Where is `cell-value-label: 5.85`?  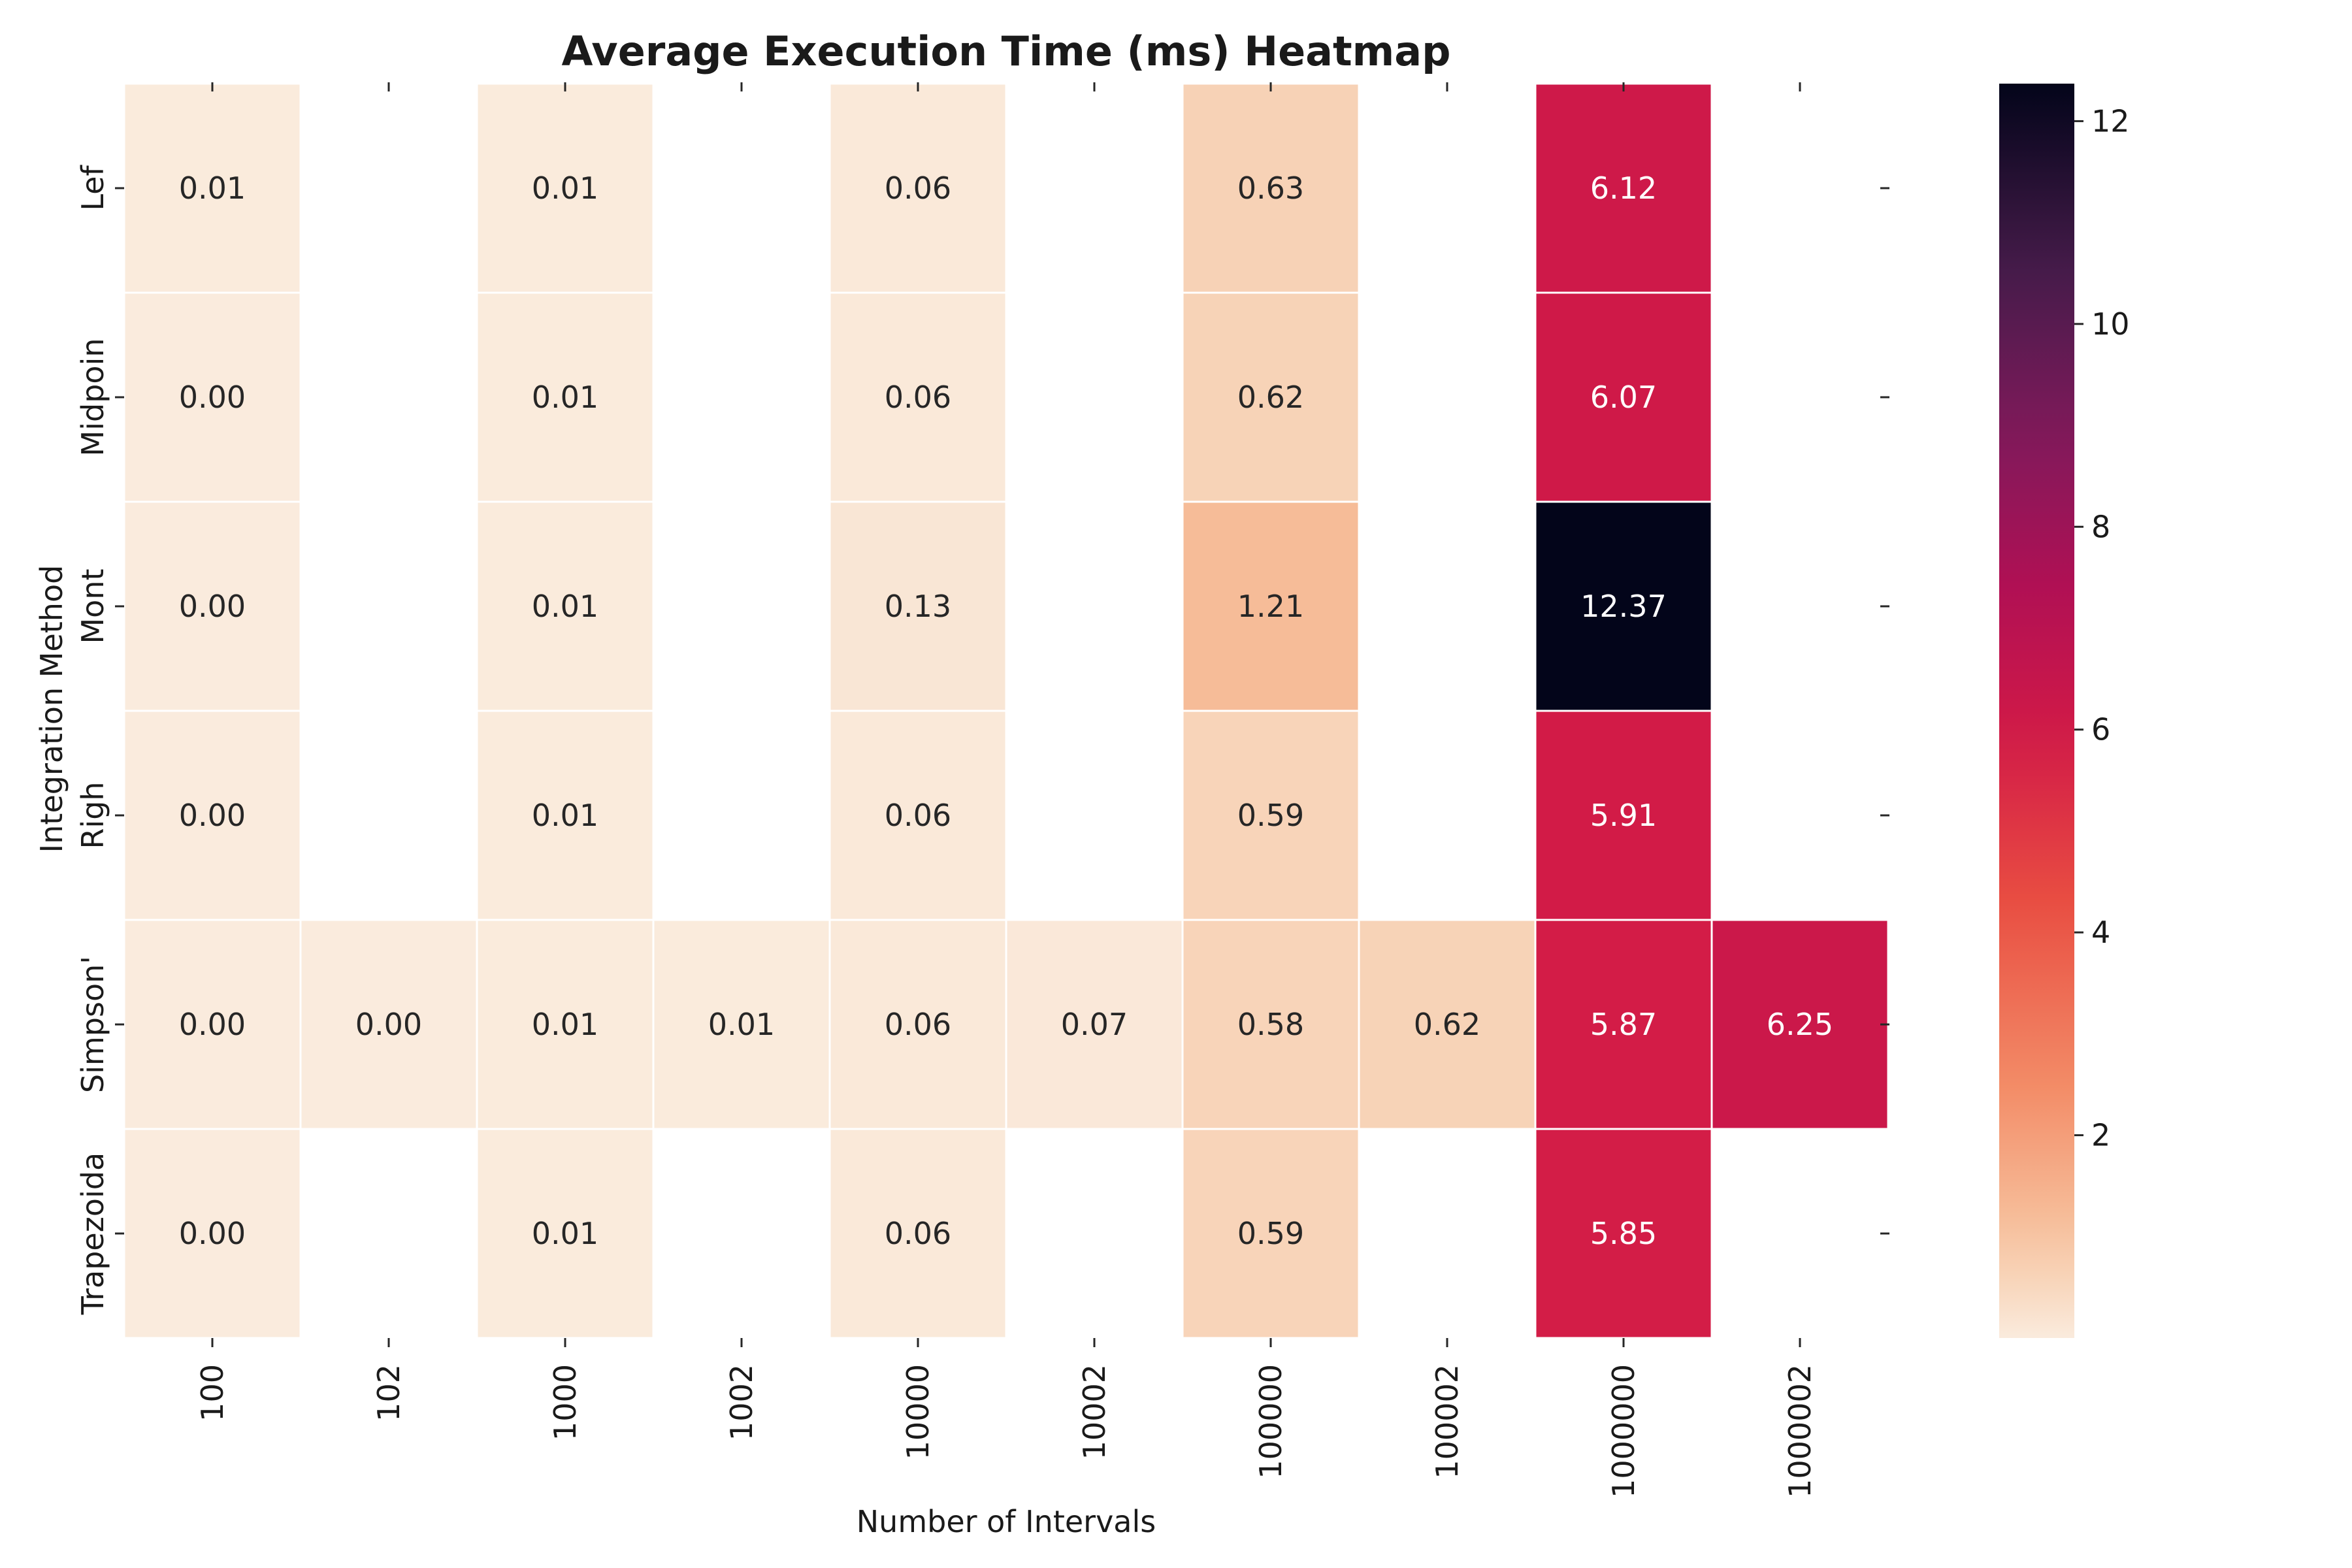
cell-value-label: 5.85 is located at coordinates (1623, 1233).